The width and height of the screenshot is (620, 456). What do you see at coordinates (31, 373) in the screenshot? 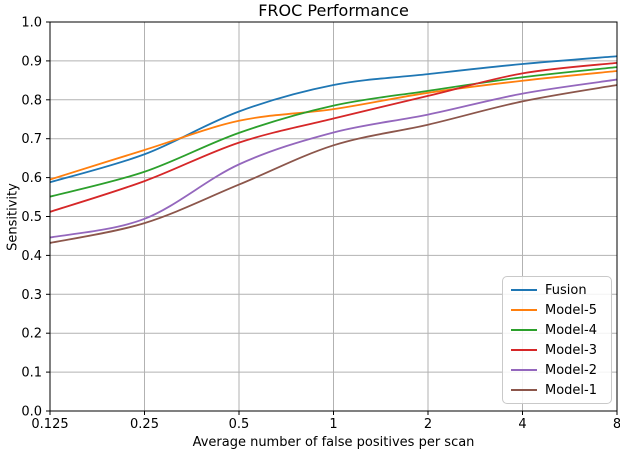
I see `y-tick-label: 0.1` at bounding box center [31, 373].